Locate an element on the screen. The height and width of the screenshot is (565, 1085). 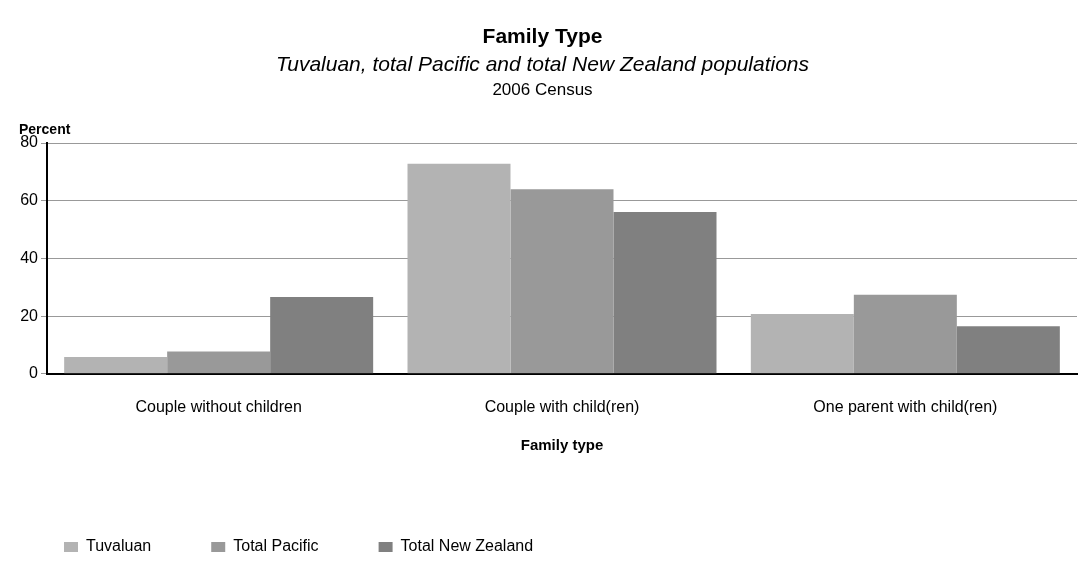
x-axis-title: Family type is located at coordinates (562, 445).